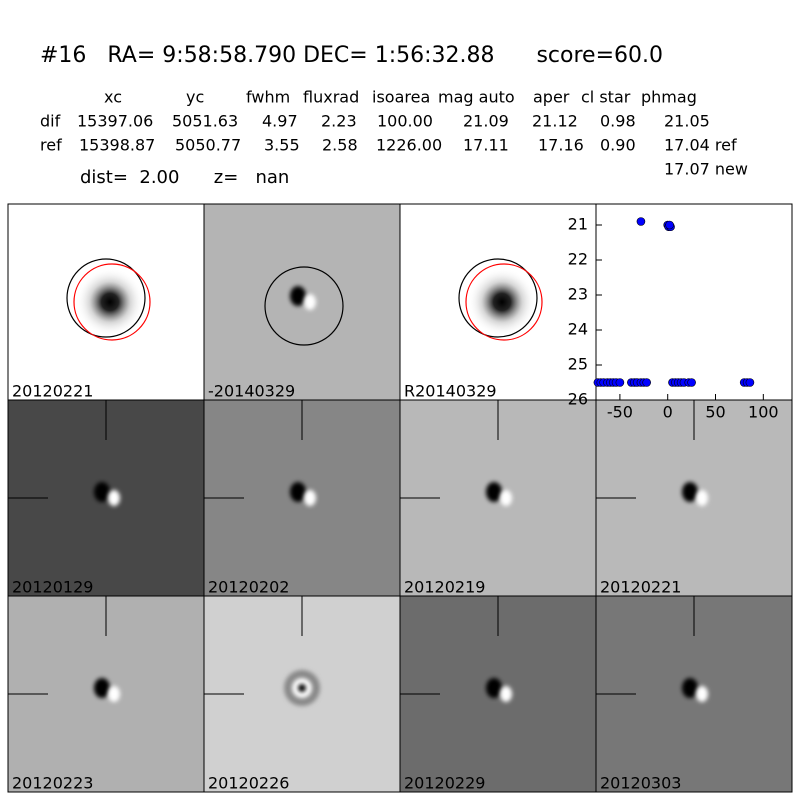 Image resolution: width=800 pixels, height=800 pixels. Describe the element at coordinates (248, 587) in the screenshot. I see `stamp-label: 20120202` at that location.